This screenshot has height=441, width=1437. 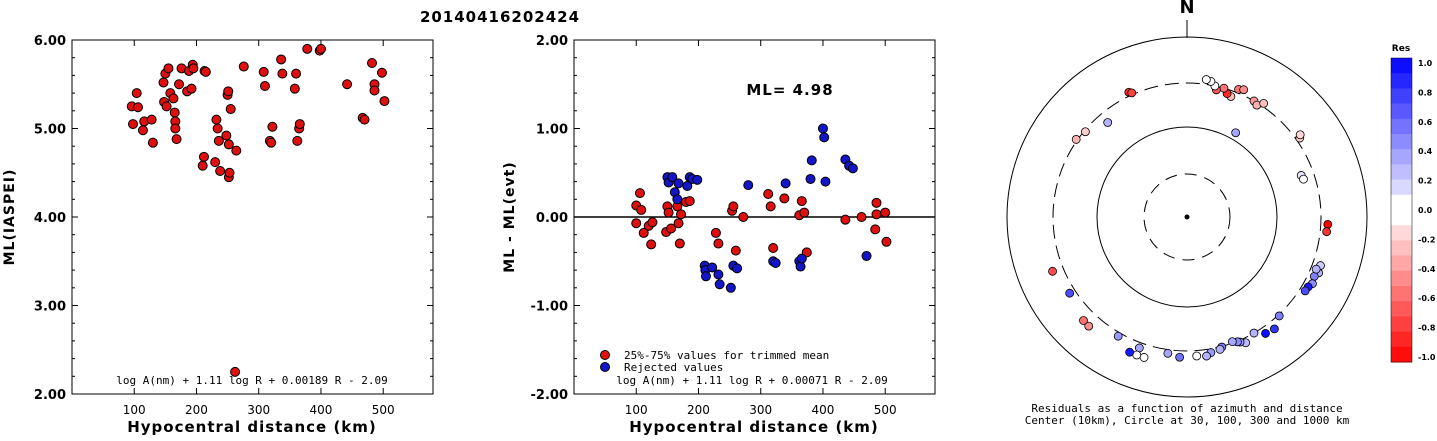 What do you see at coordinates (549, 307) in the screenshot?
I see `y-tick-label: -1.00` at bounding box center [549, 307].